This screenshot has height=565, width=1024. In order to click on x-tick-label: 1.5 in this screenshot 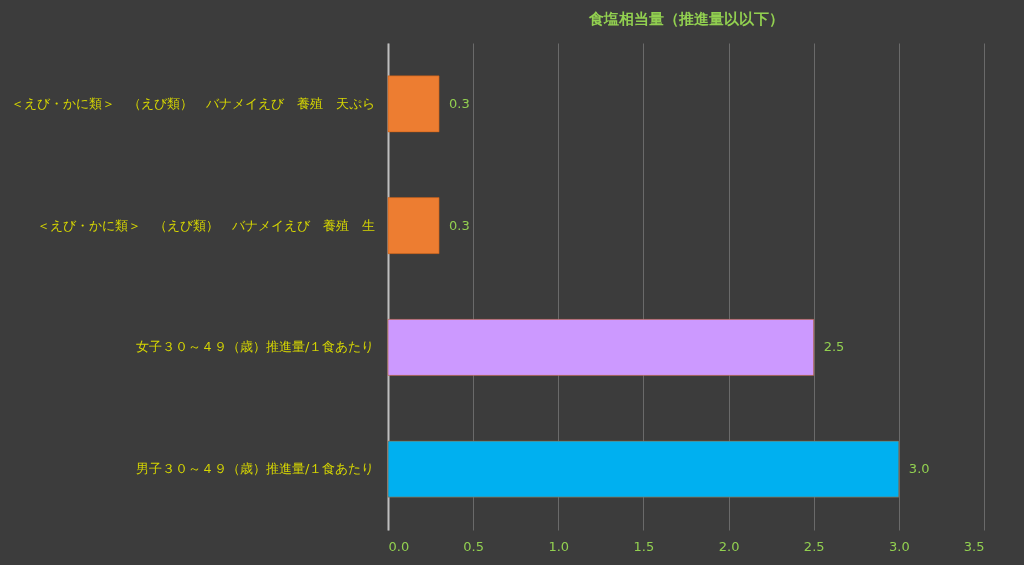, I will do `click(644, 546)`.